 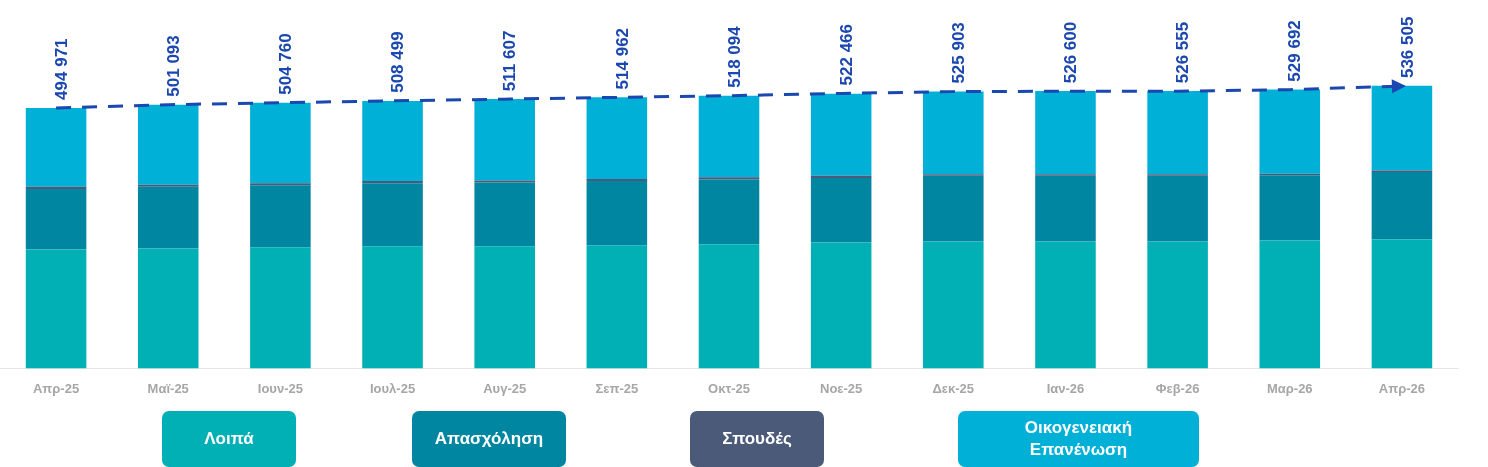 What do you see at coordinates (229, 439) in the screenshot?
I see `text: Λοιπά` at bounding box center [229, 439].